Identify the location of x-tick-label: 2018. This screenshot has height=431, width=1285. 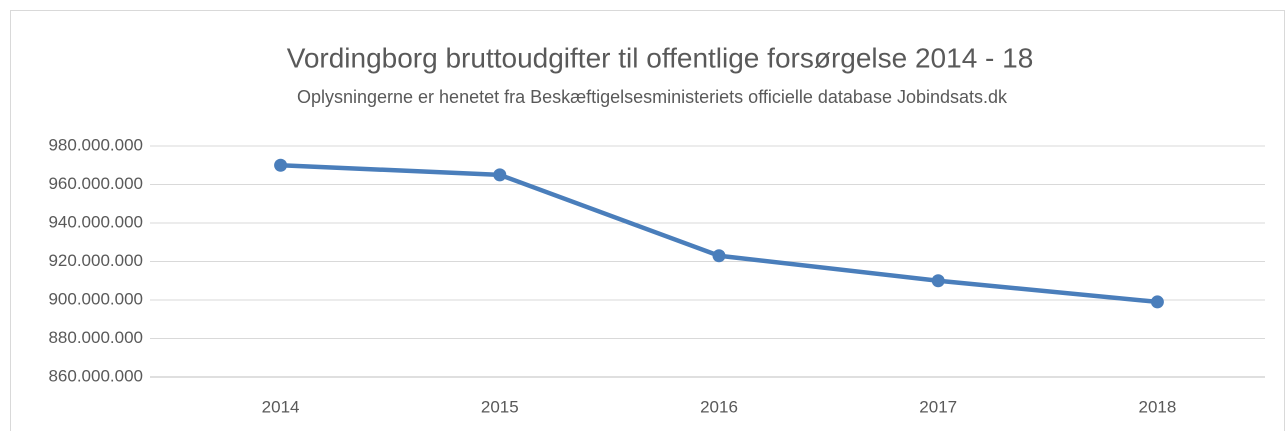
(1157, 406).